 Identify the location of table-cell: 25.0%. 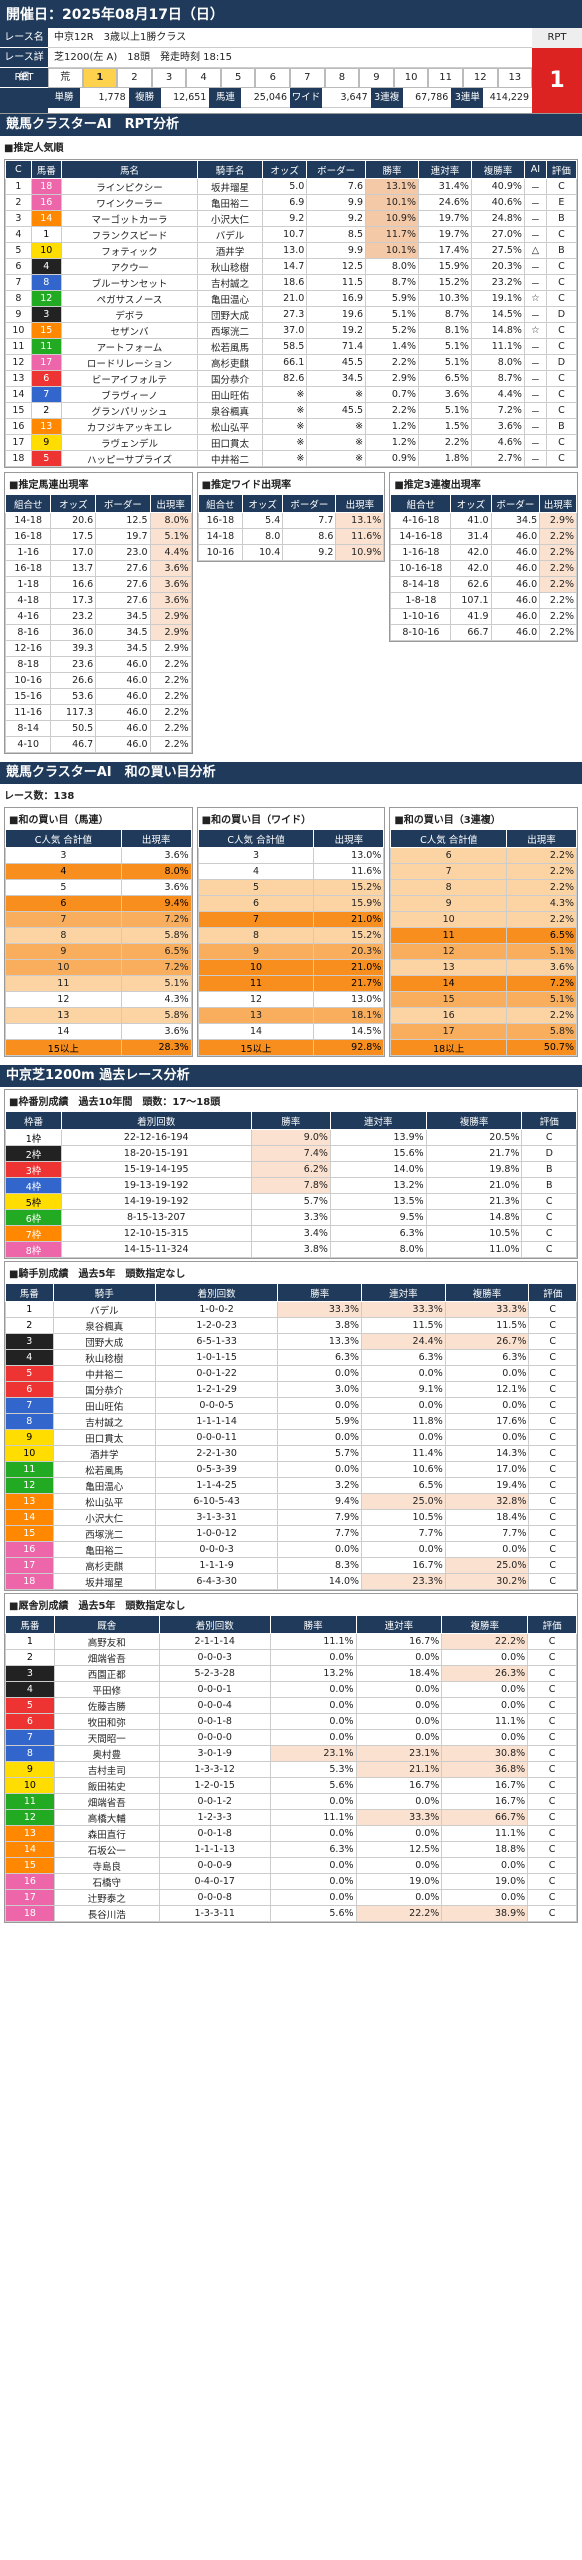
(403, 1501).